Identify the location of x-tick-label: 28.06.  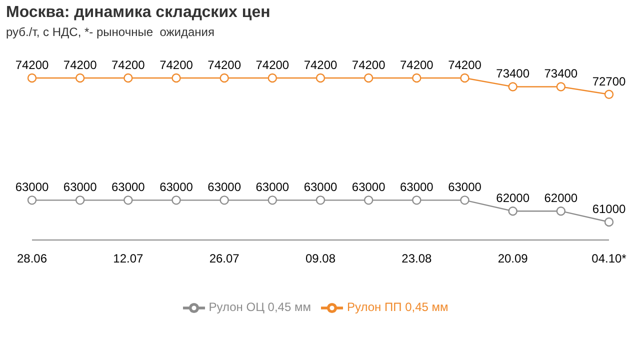
(32, 259).